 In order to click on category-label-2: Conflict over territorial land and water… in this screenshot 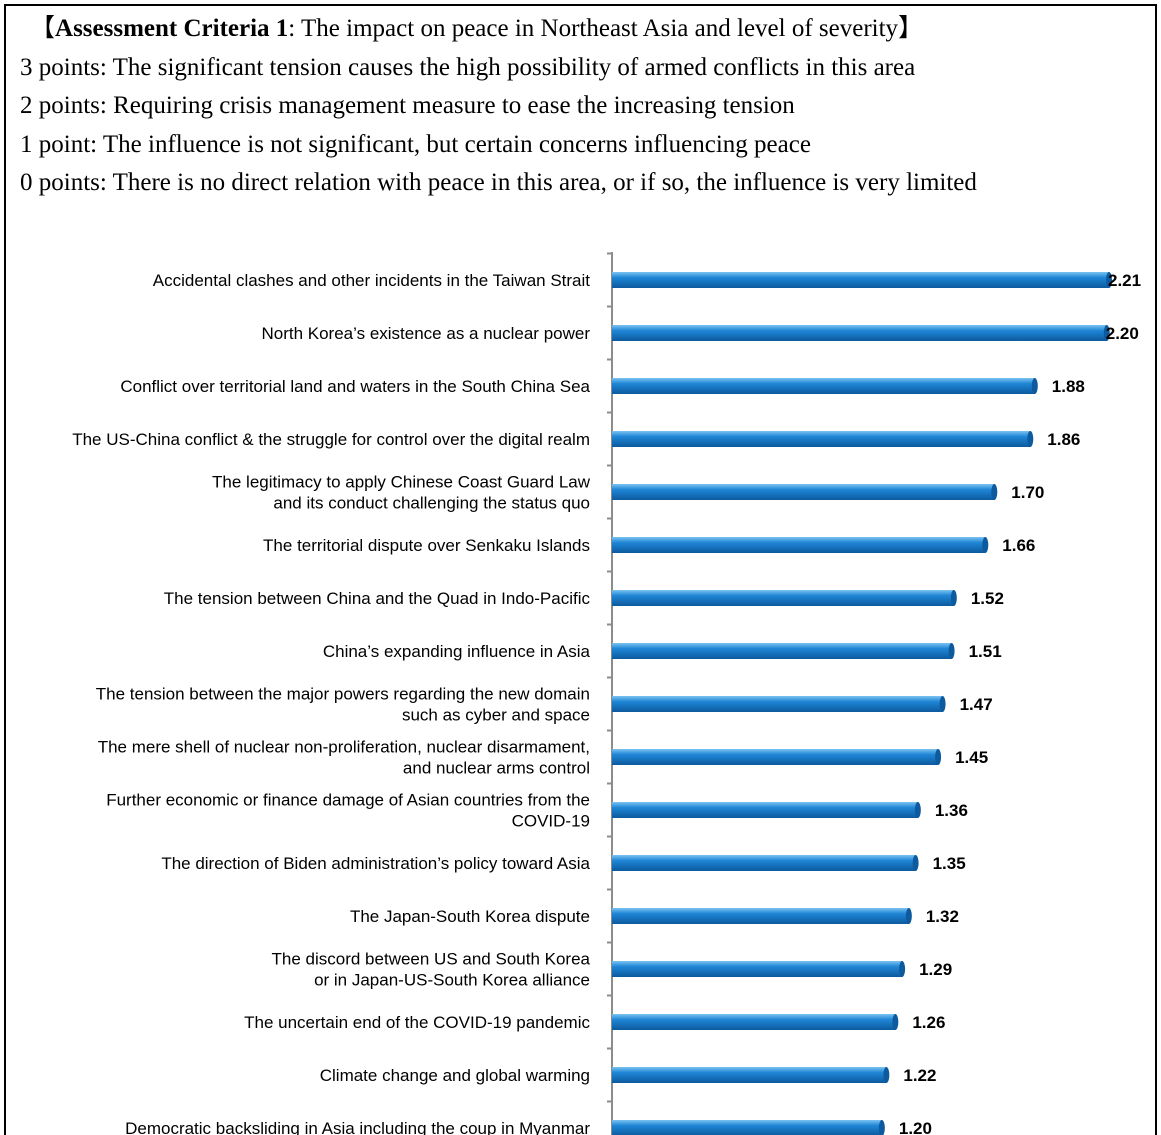, I will do `click(355, 386)`.